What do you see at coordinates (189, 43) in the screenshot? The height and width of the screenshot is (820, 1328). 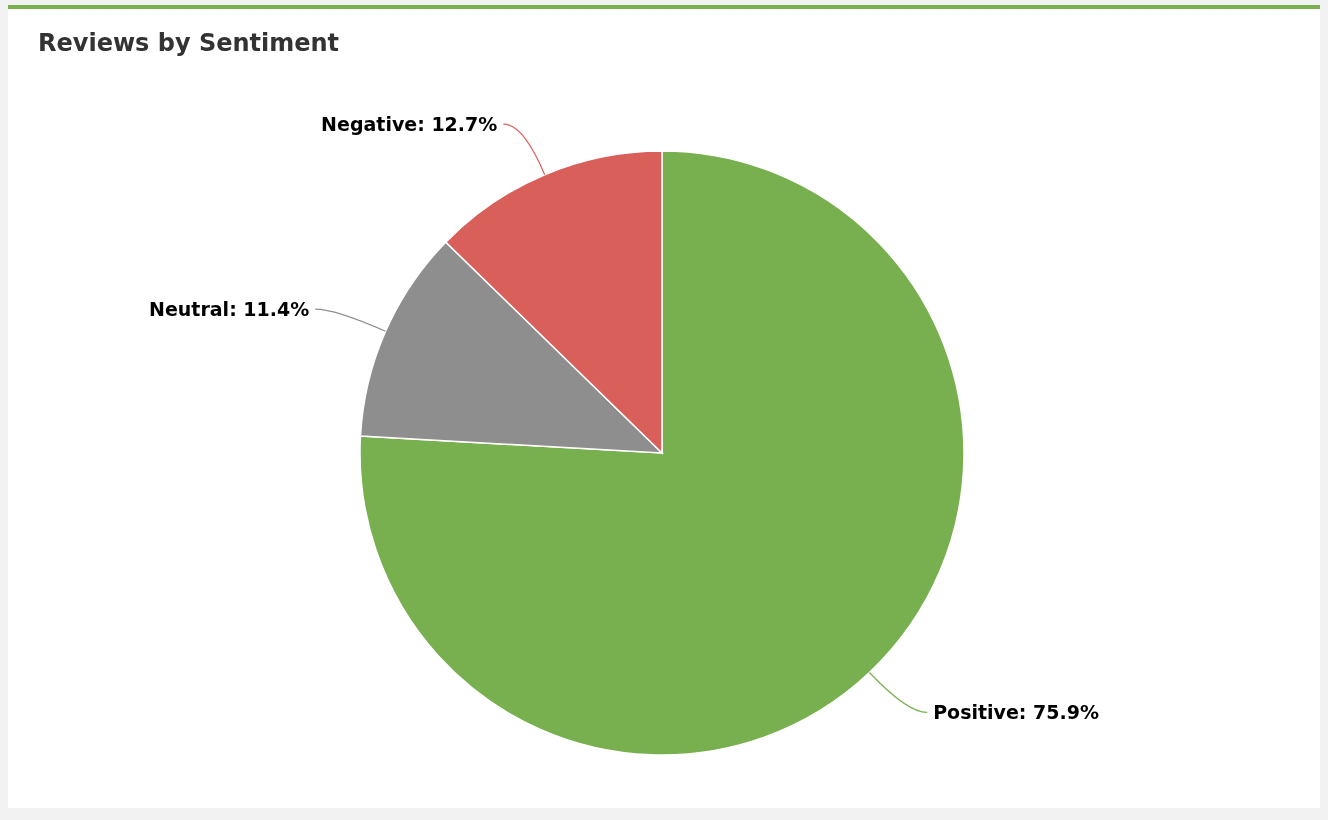 I see `chart-title: Reviews by Sentiment` at bounding box center [189, 43].